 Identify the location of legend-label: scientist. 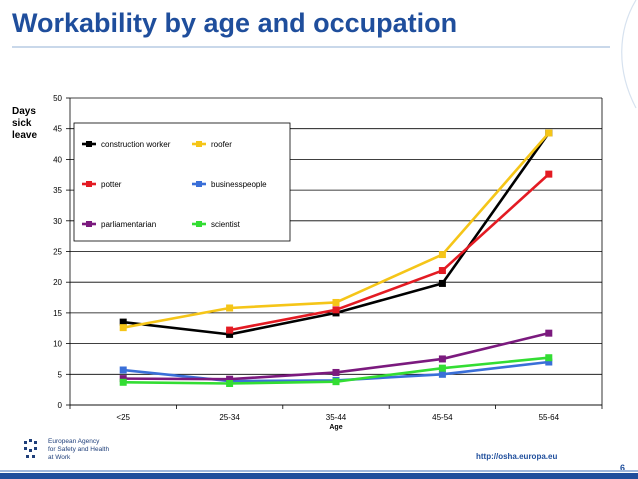
(226, 224).